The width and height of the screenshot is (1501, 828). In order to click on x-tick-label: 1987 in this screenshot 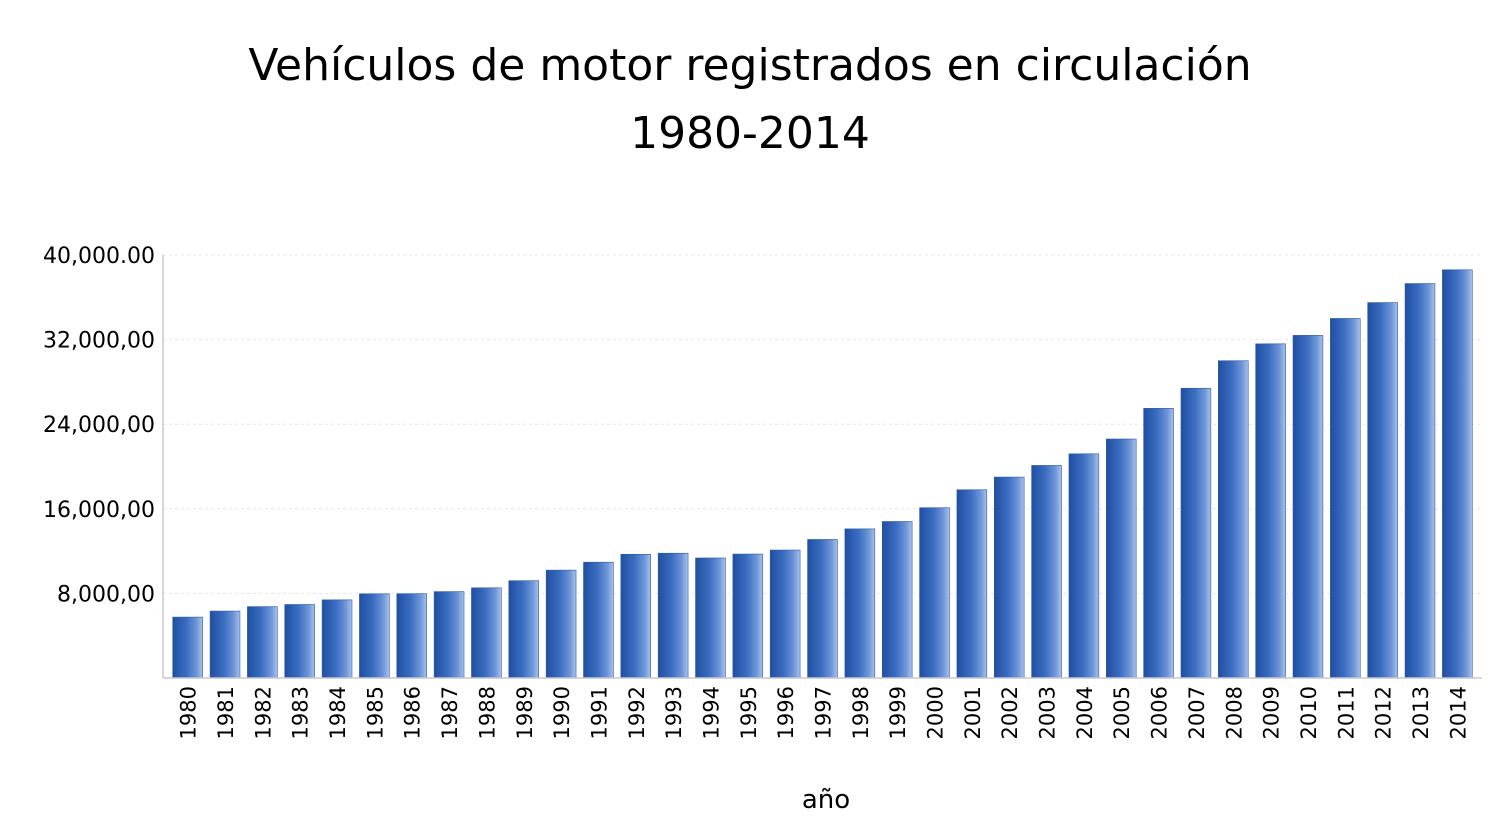, I will do `click(450, 712)`.